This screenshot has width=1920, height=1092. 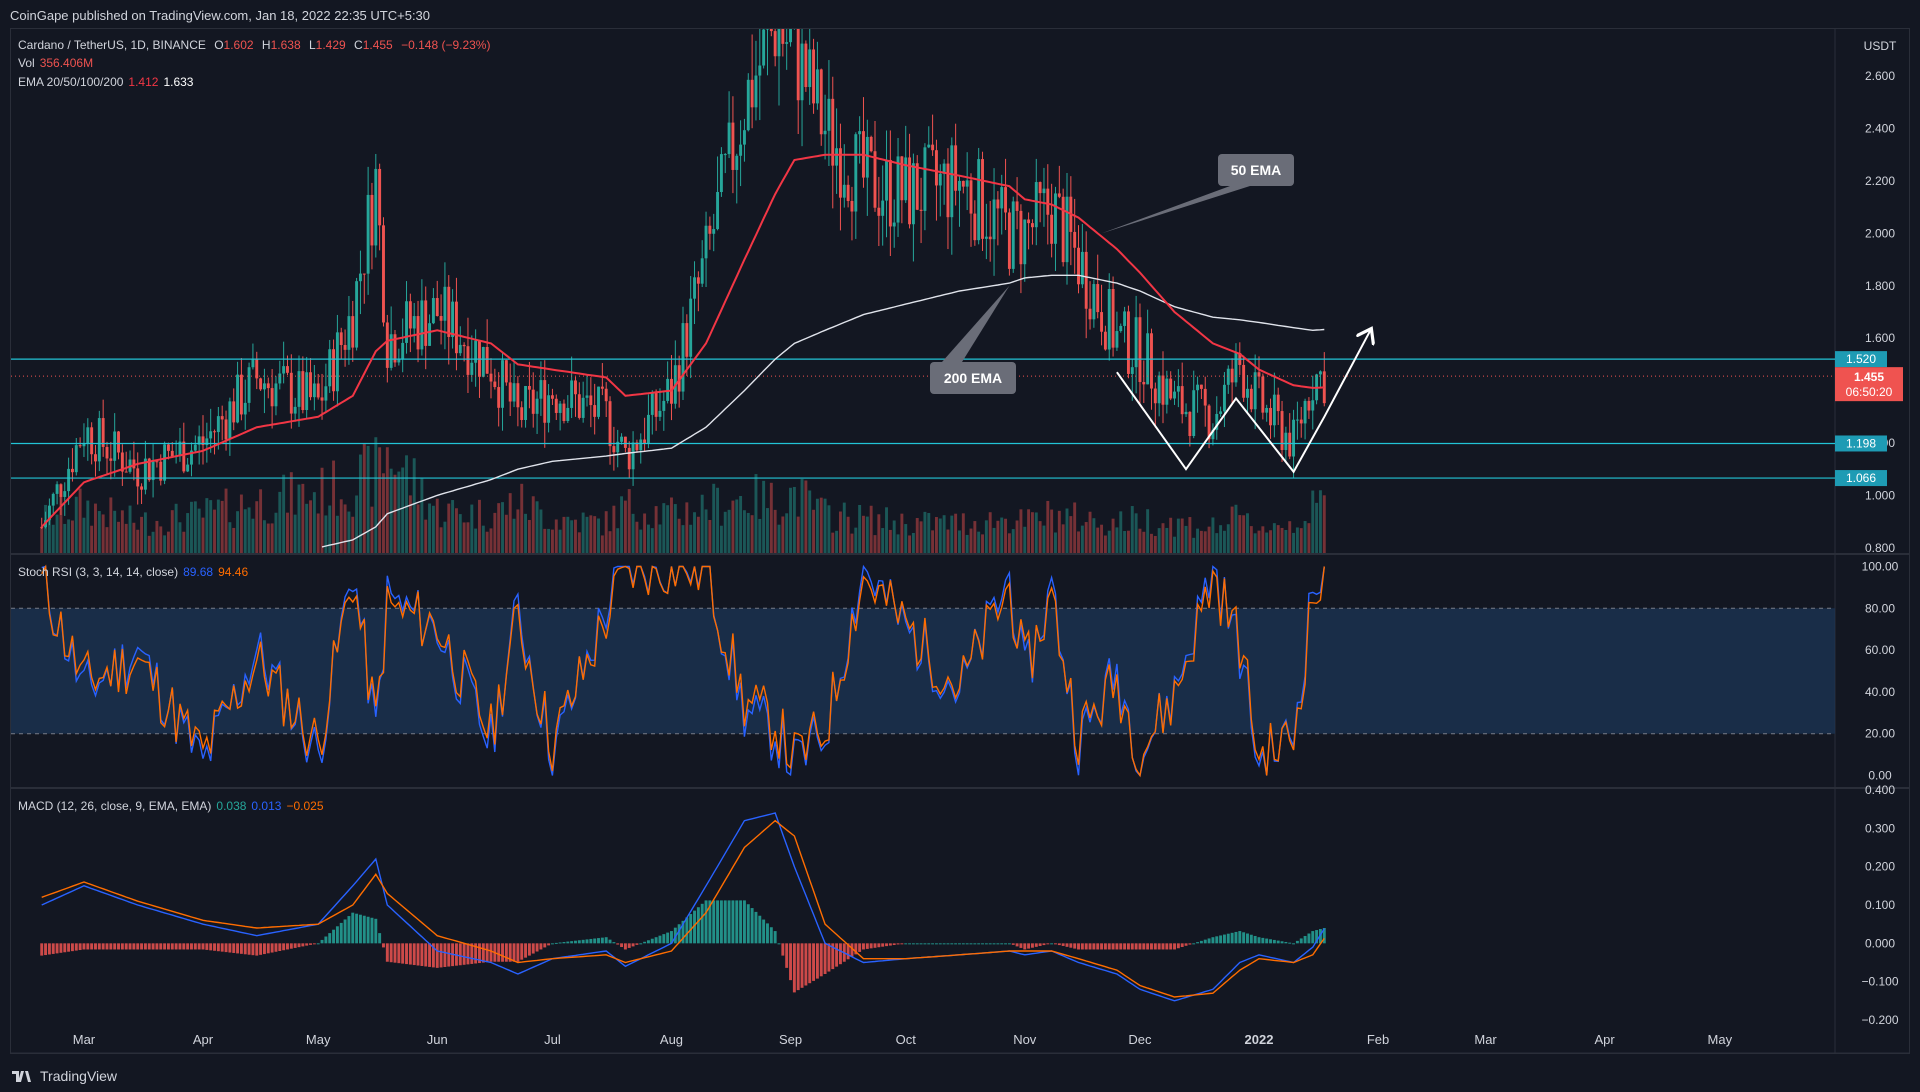 What do you see at coordinates (231, 806) in the screenshot?
I see `macd-value-1: 0.038` at bounding box center [231, 806].